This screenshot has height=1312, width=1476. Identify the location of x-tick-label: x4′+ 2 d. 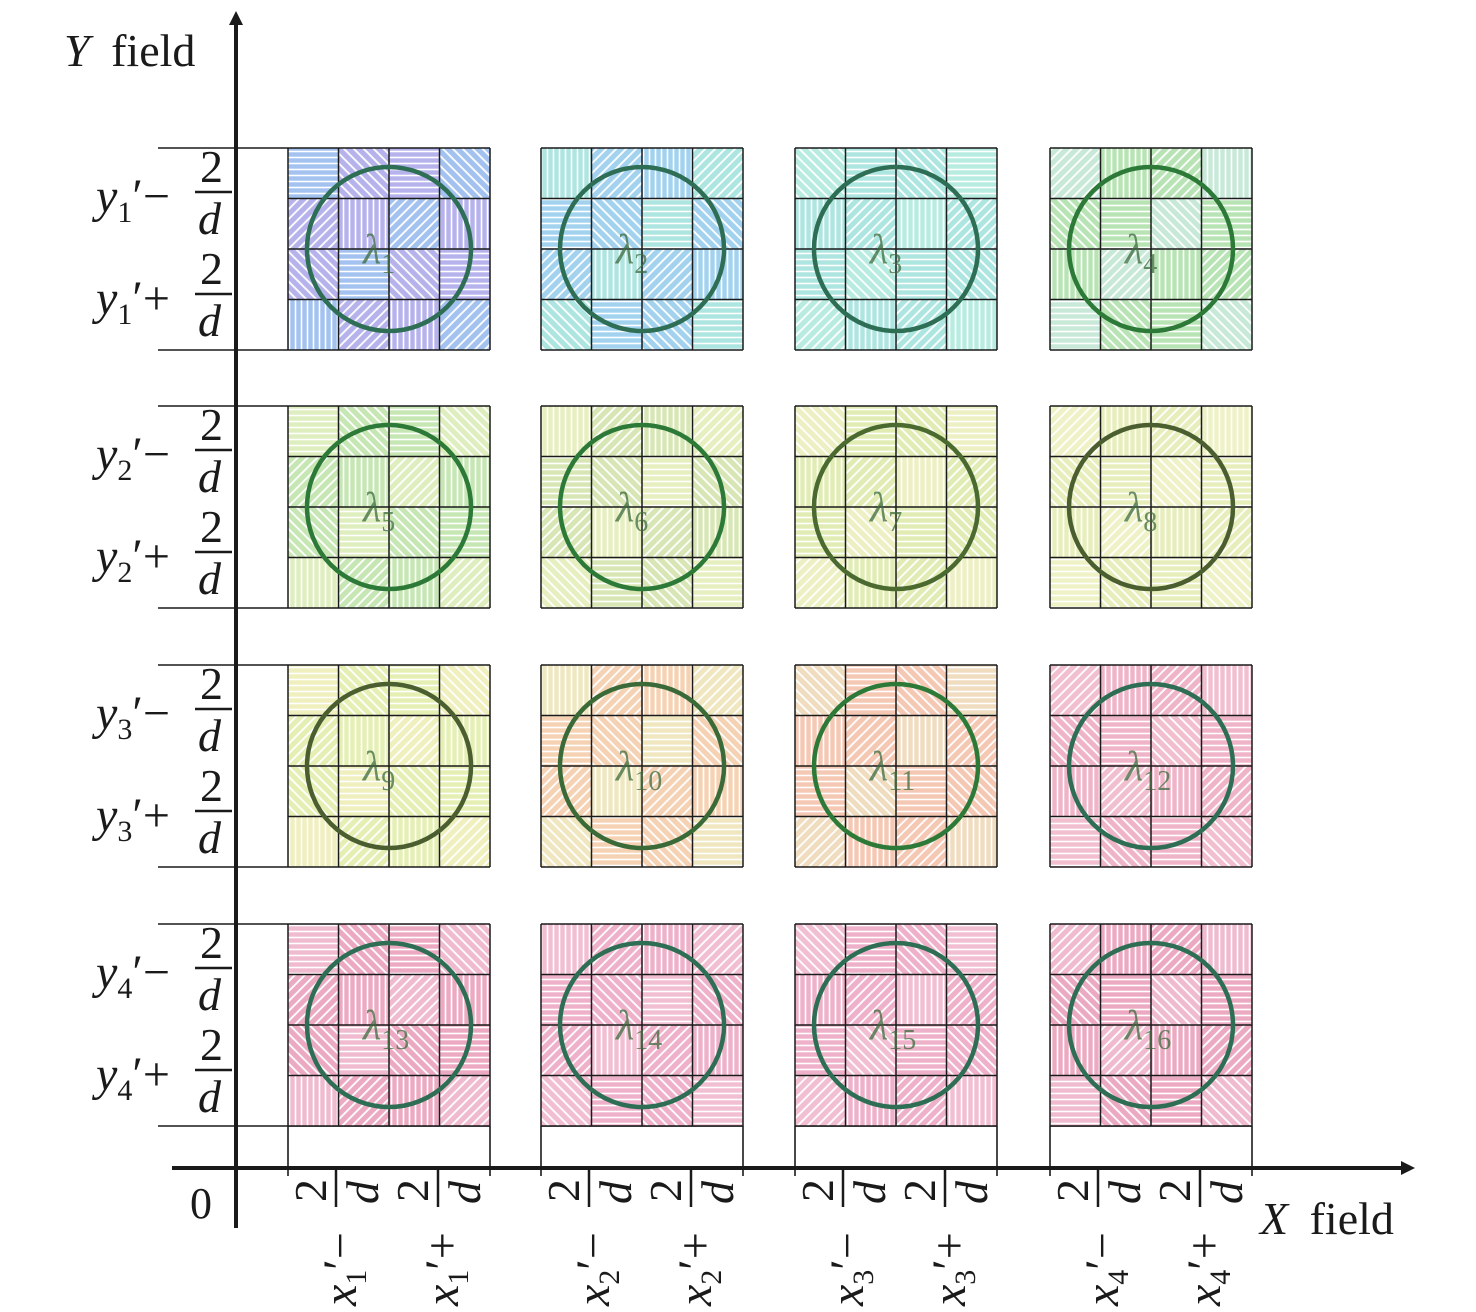
(1200, 1238).